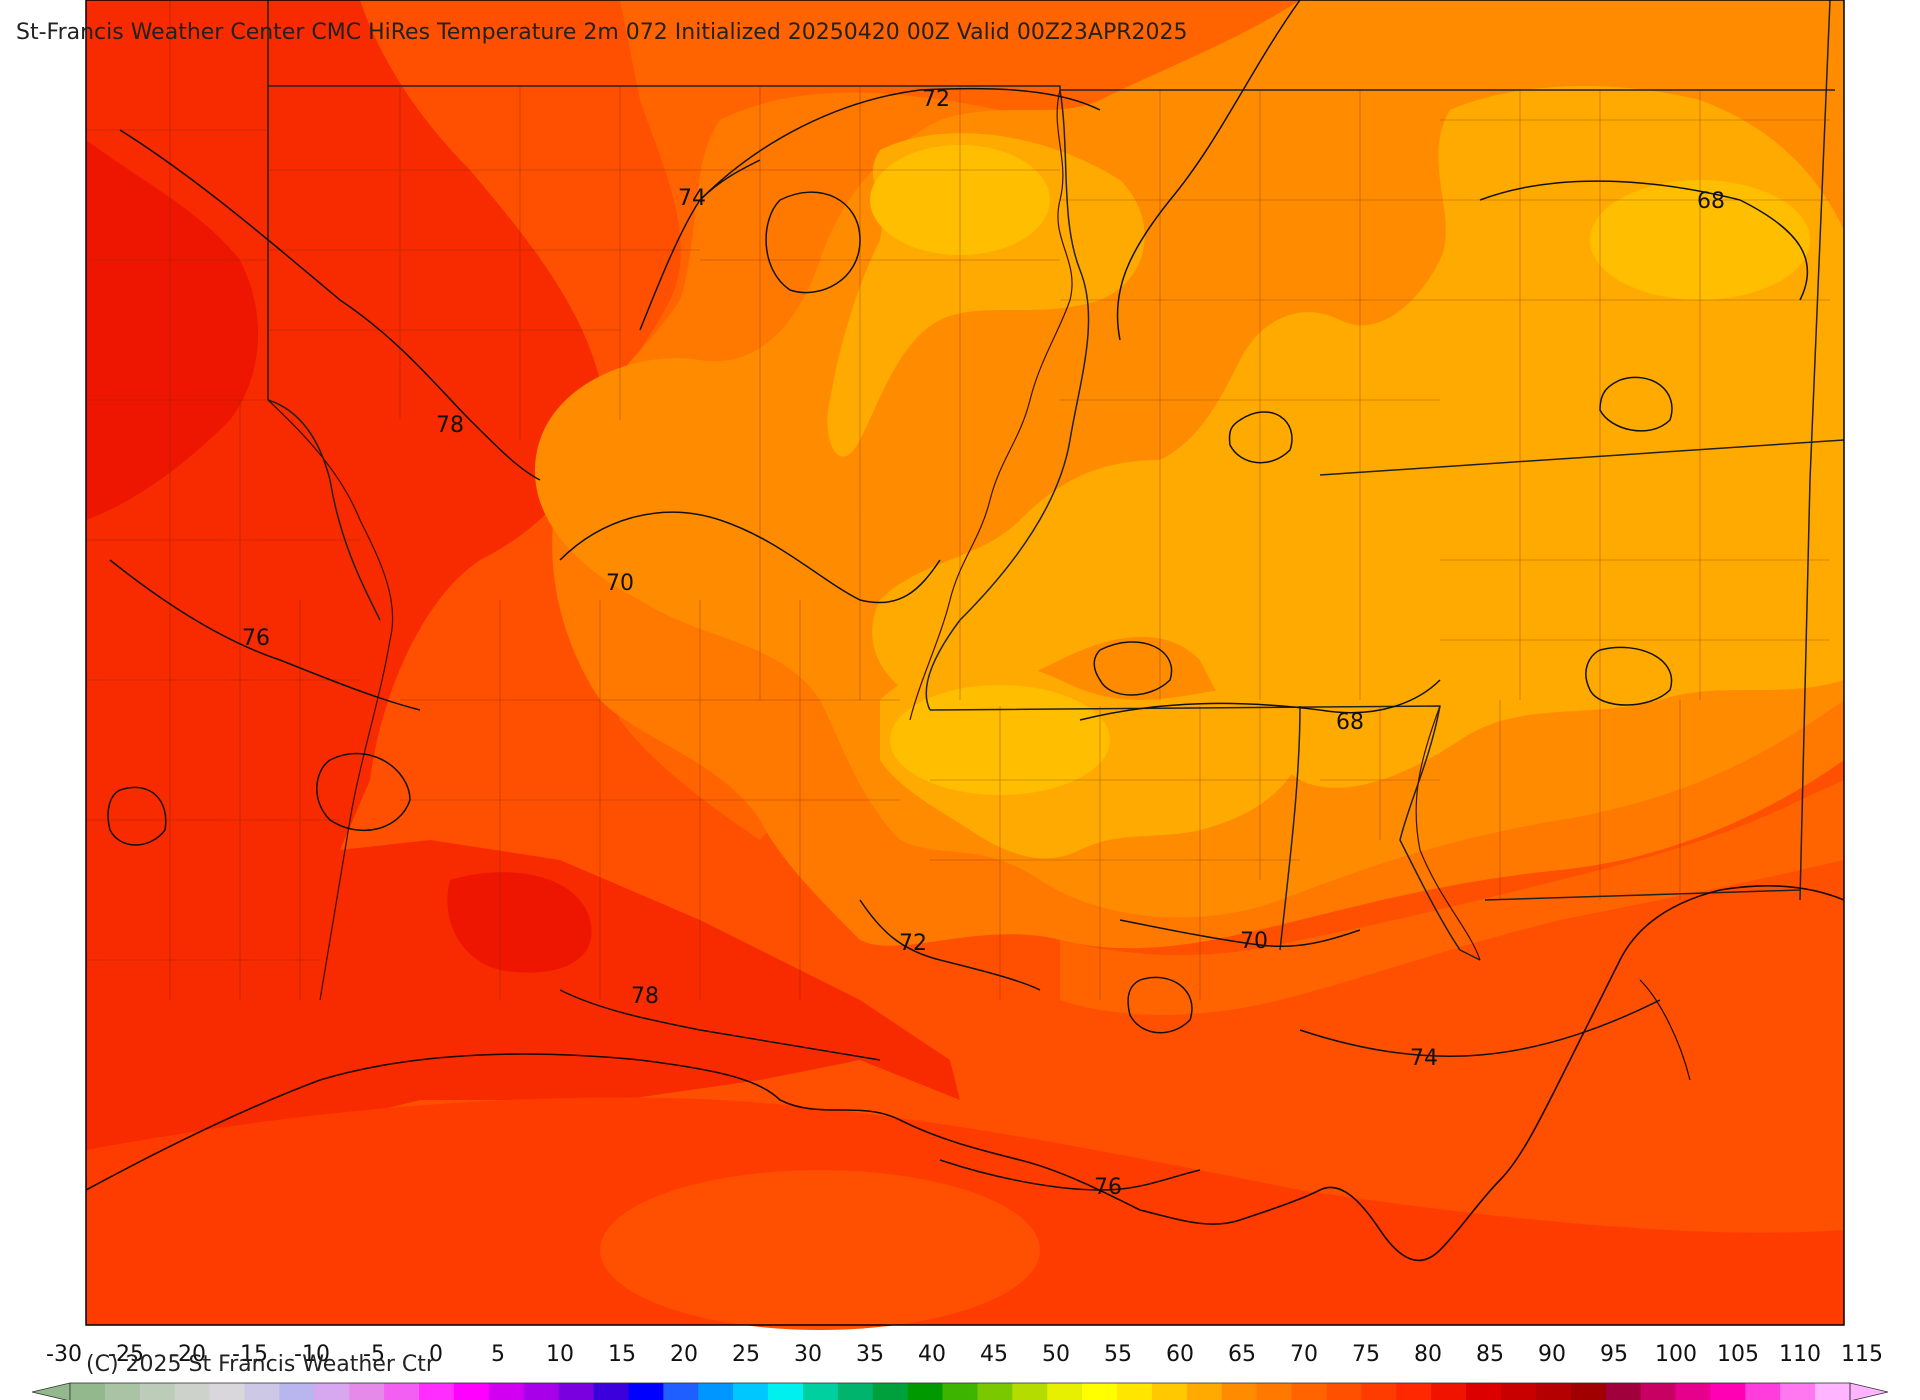 The image size is (1920, 1400). Describe the element at coordinates (950, 945) in the screenshot. I see `isotherm-72-south` at that location.